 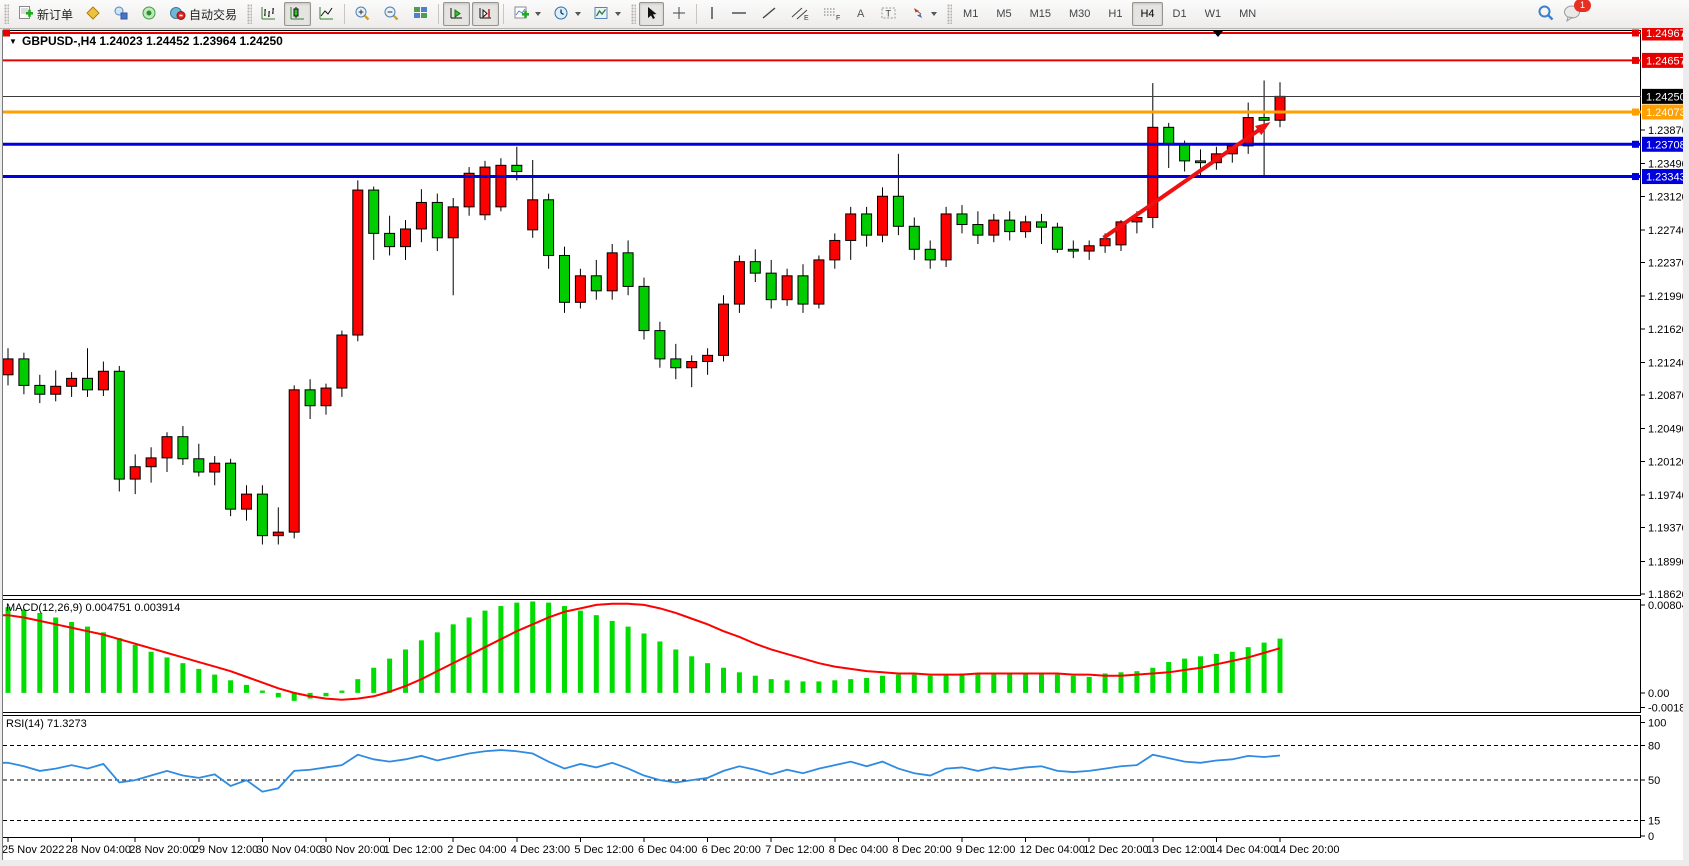 What do you see at coordinates (679, 14) in the screenshot?
I see `crosshair-button` at bounding box center [679, 14].